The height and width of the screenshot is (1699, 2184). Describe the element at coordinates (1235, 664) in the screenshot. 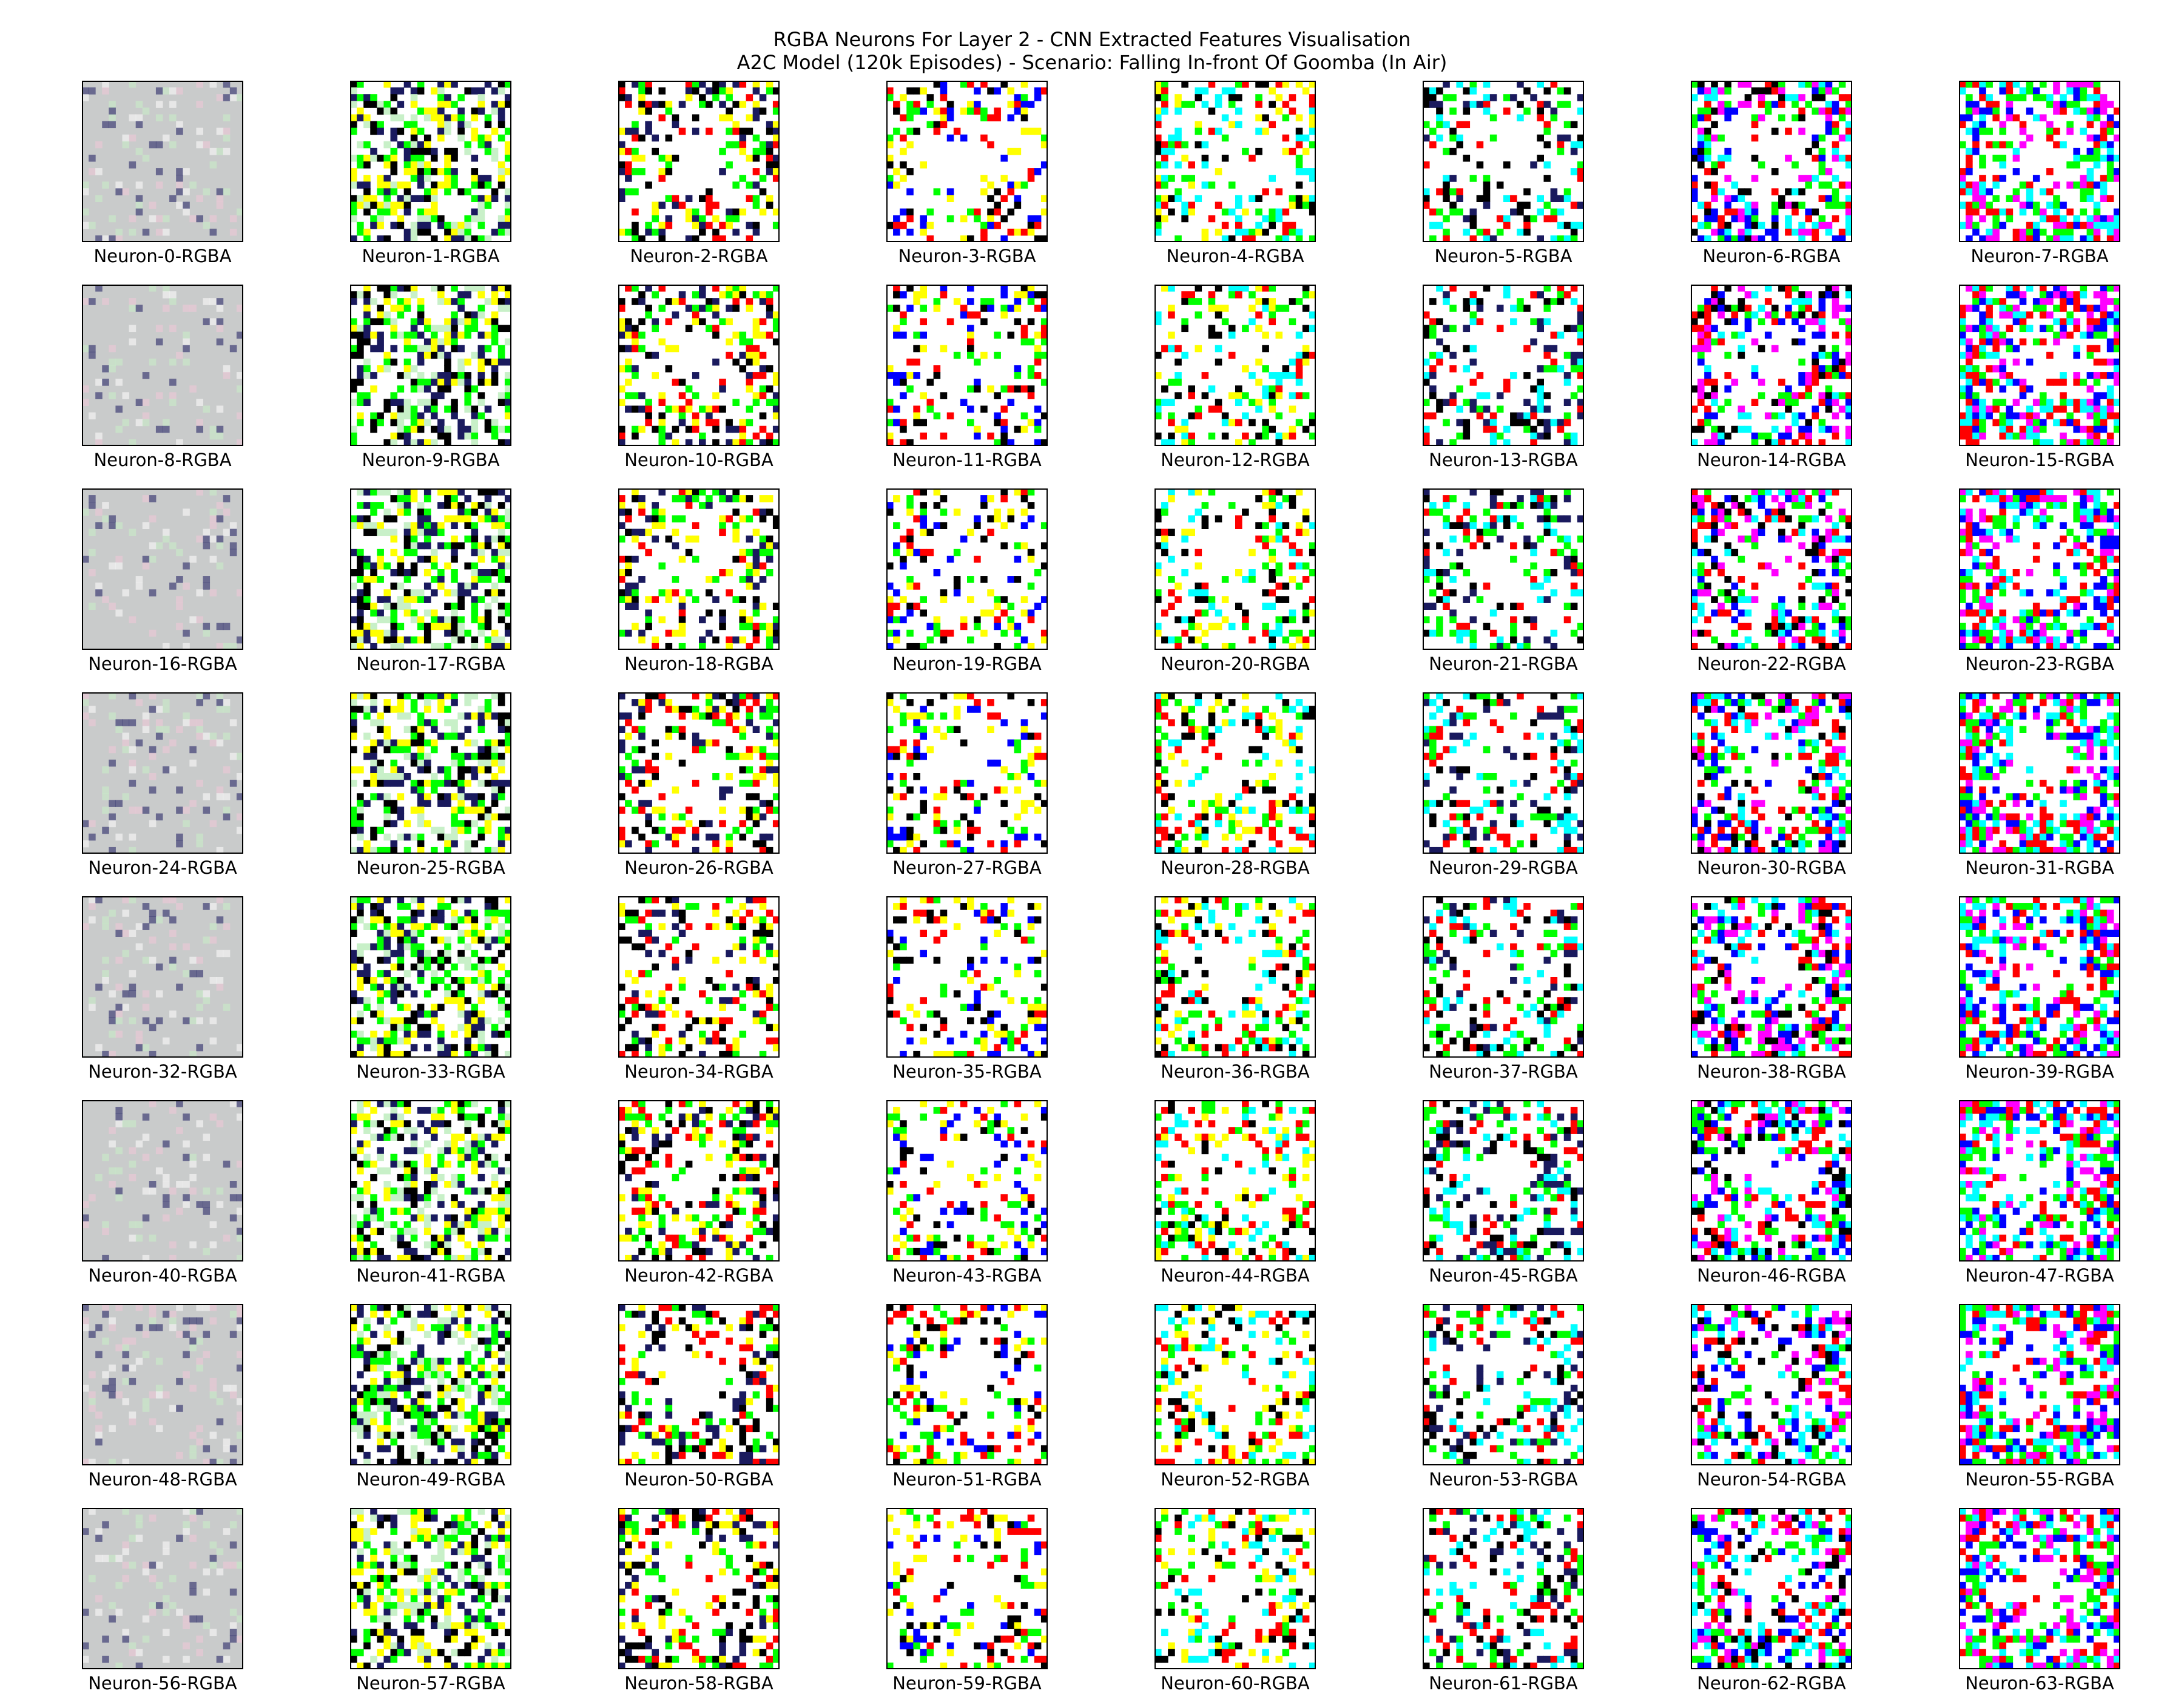

I see `neuron-label: Neuron-20-RGBA` at that location.